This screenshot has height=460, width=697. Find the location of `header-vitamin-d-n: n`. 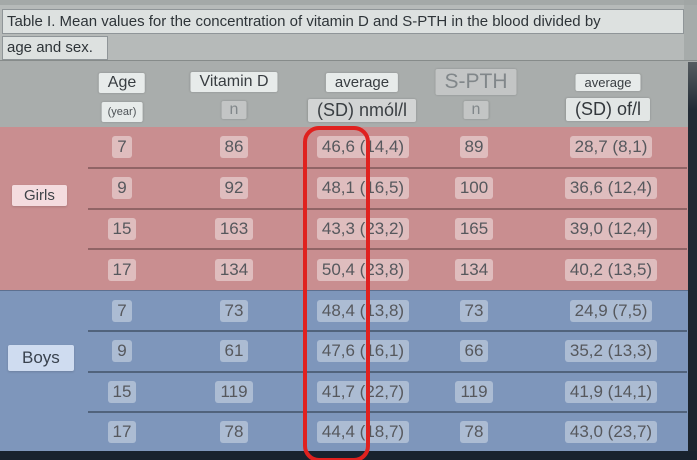

header-vitamin-d-n: n is located at coordinates (234, 110).